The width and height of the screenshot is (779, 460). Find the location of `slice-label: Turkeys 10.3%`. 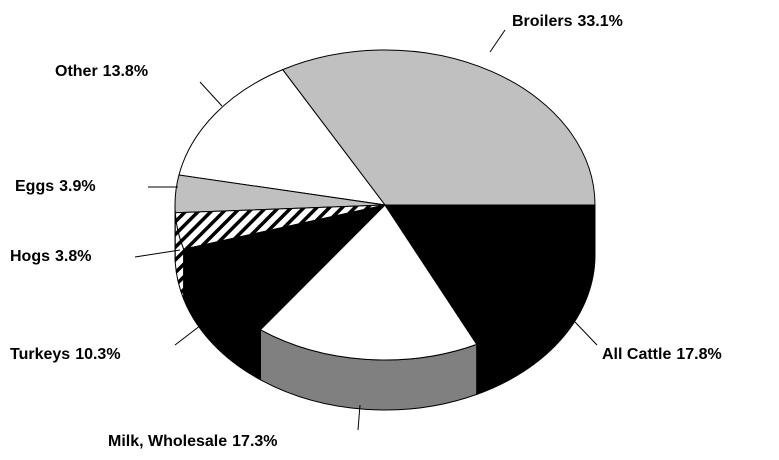

slice-label: Turkeys 10.3% is located at coordinates (65, 354).